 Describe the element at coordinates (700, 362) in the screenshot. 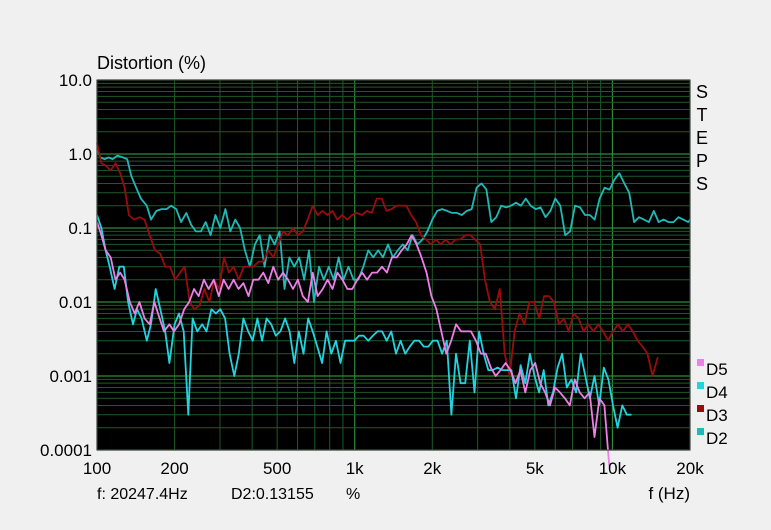

I see `legend-swatch-d5` at that location.